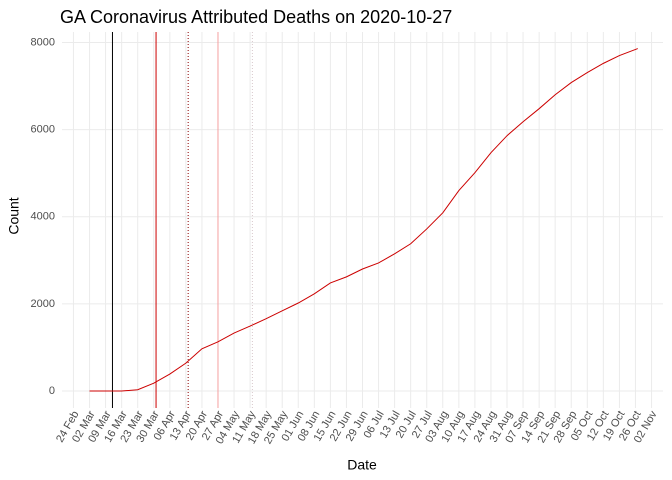 Image resolution: width=672 pixels, height=480 pixels. What do you see at coordinates (43, 42) in the screenshot?
I see `y-tick-label: 8000` at bounding box center [43, 42].